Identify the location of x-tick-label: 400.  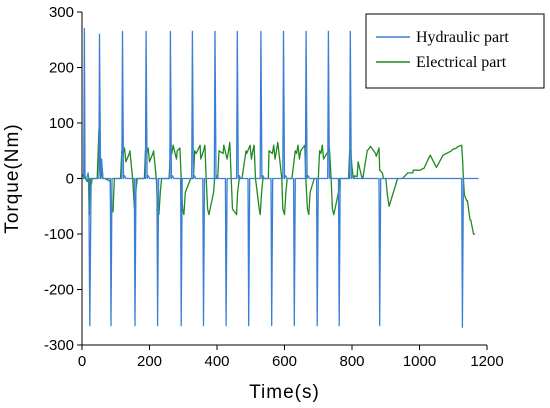
(216, 361).